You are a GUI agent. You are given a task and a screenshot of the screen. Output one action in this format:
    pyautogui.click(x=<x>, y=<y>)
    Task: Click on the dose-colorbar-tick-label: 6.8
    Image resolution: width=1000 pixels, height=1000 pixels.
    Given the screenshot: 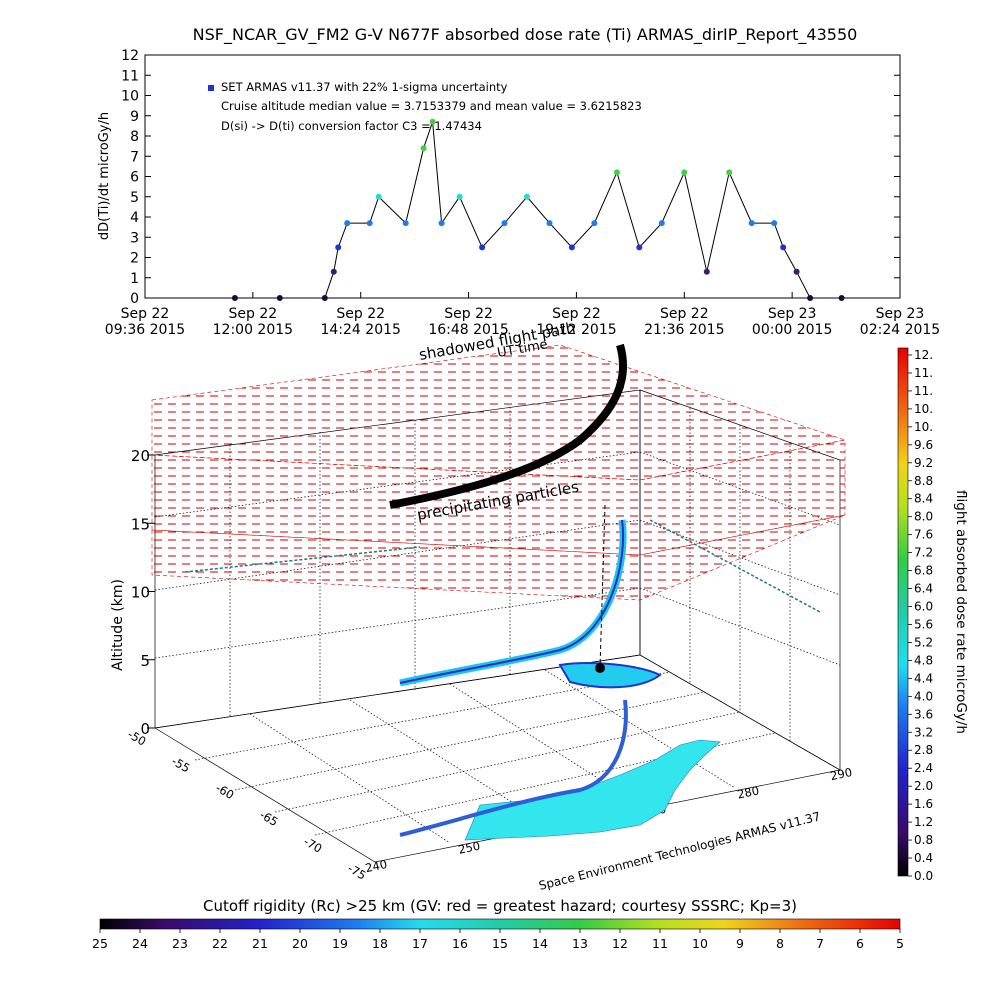 What is the action you would take?
    pyautogui.click(x=923, y=571)
    